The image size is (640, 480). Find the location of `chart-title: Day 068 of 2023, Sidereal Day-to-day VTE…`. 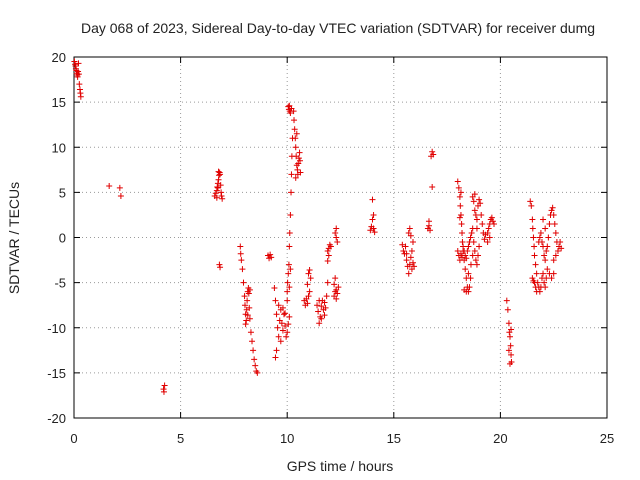

chart-title: Day 068 of 2023, Sidereal Day-to-day VTE… is located at coordinates (338, 28).